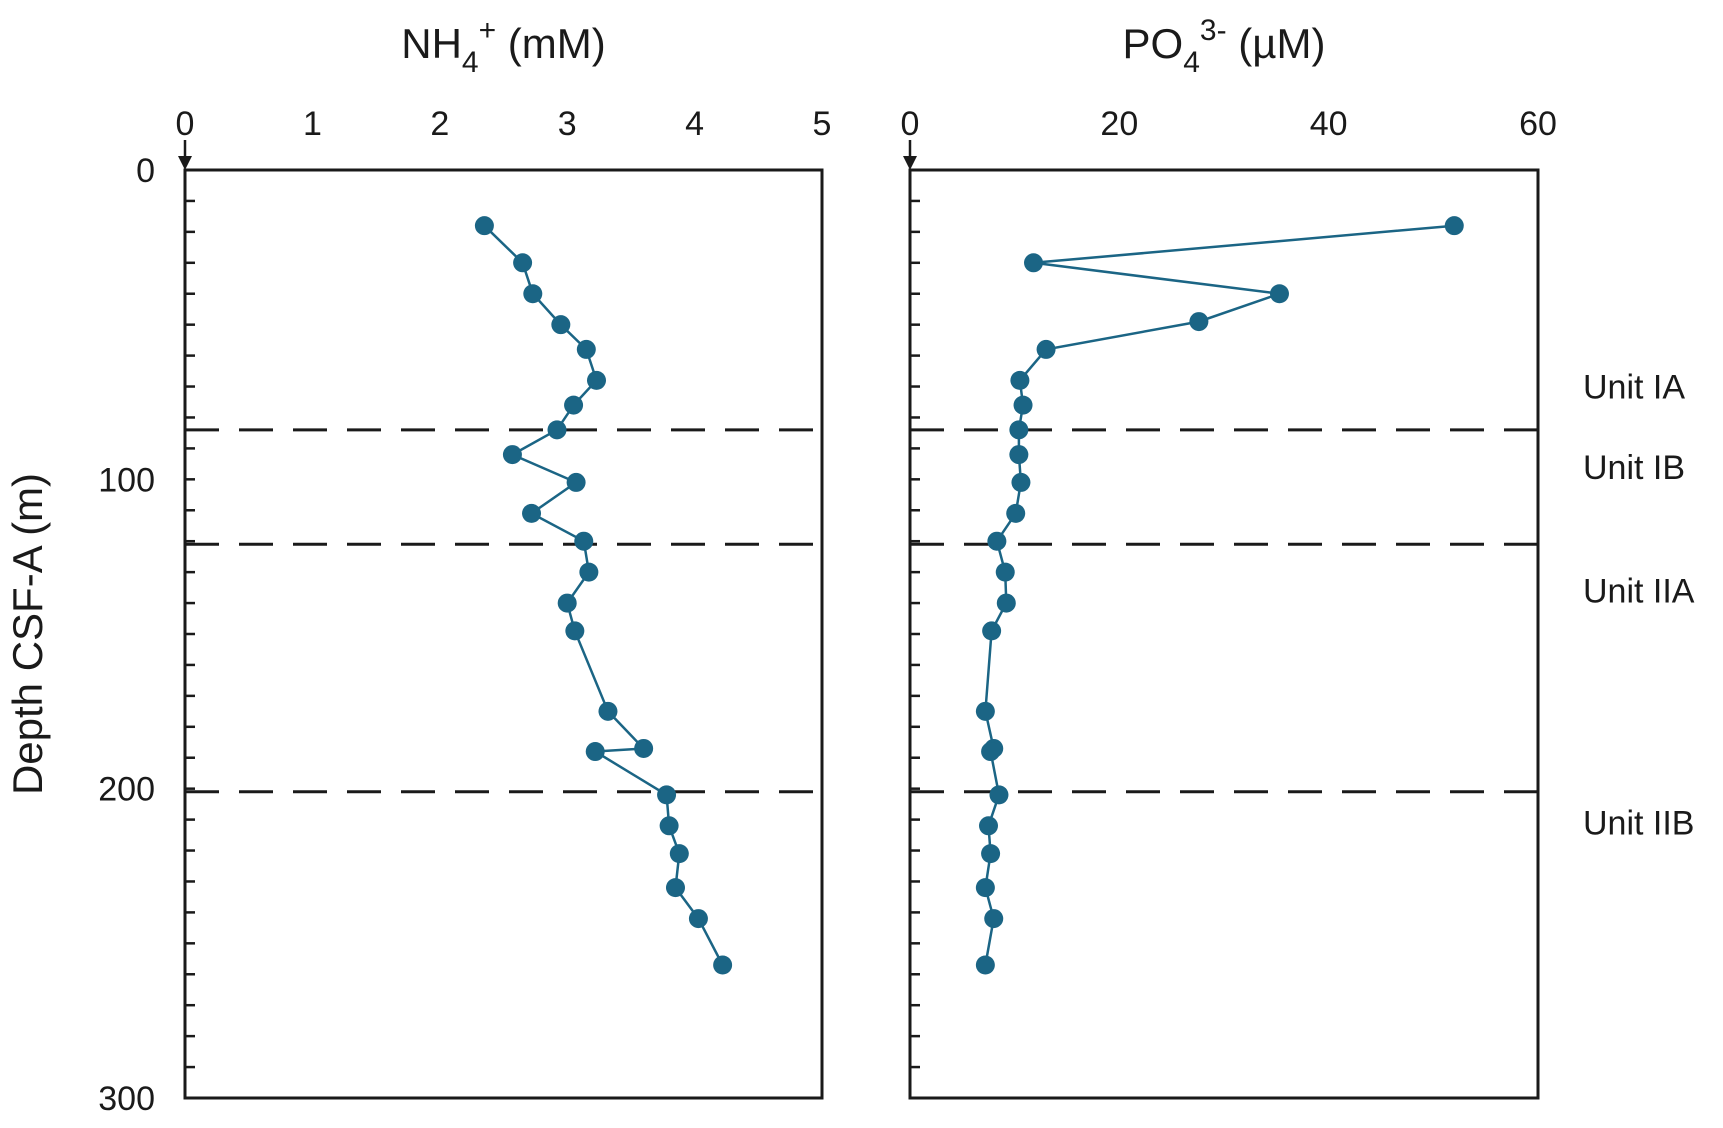 This screenshot has height=1128, width=1723. Describe the element at coordinates (910, 124) in the screenshot. I see `po4-x-tick-label: 0` at that location.